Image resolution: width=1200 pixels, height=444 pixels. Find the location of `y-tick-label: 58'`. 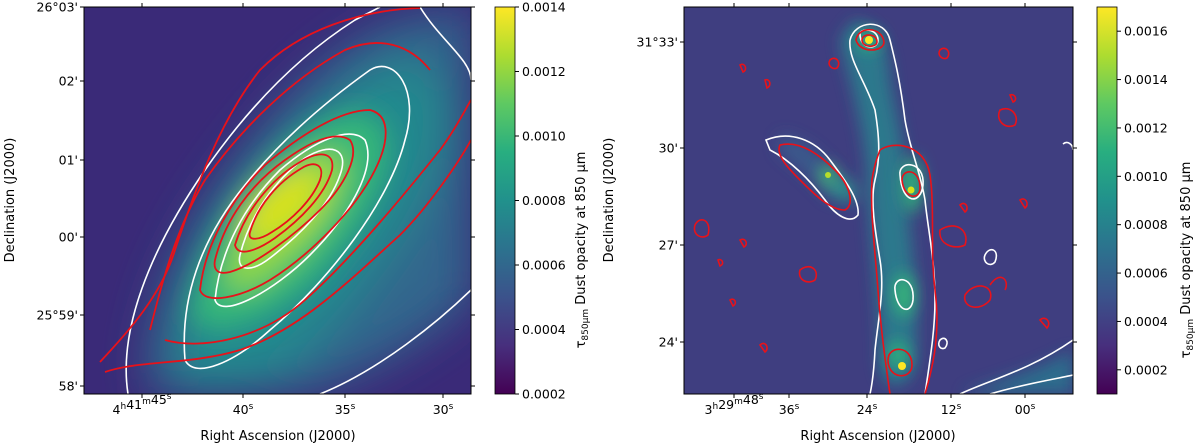

y-tick-label: 58' is located at coordinates (68, 386).